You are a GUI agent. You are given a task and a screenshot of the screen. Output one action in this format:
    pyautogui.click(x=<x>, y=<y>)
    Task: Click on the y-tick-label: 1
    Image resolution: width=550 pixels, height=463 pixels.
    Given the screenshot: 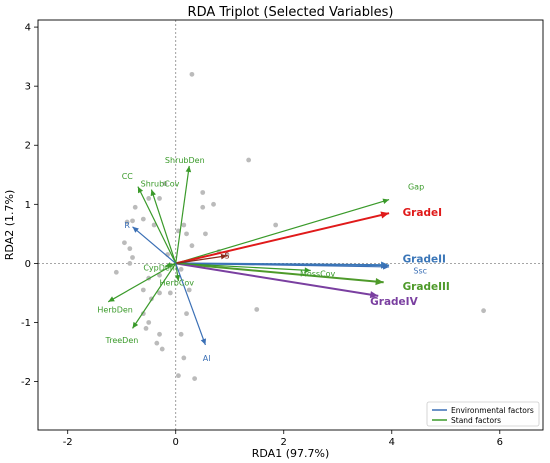 What is the action you would take?
    pyautogui.click(x=28, y=205)
    